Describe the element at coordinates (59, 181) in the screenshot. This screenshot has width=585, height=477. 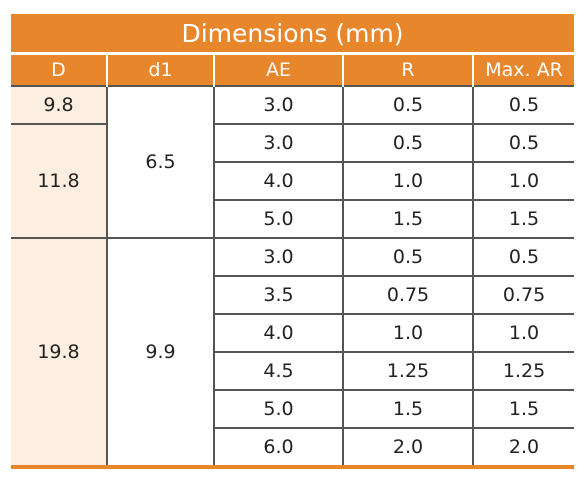
I see `d-value-cell: 11.8` at that location.